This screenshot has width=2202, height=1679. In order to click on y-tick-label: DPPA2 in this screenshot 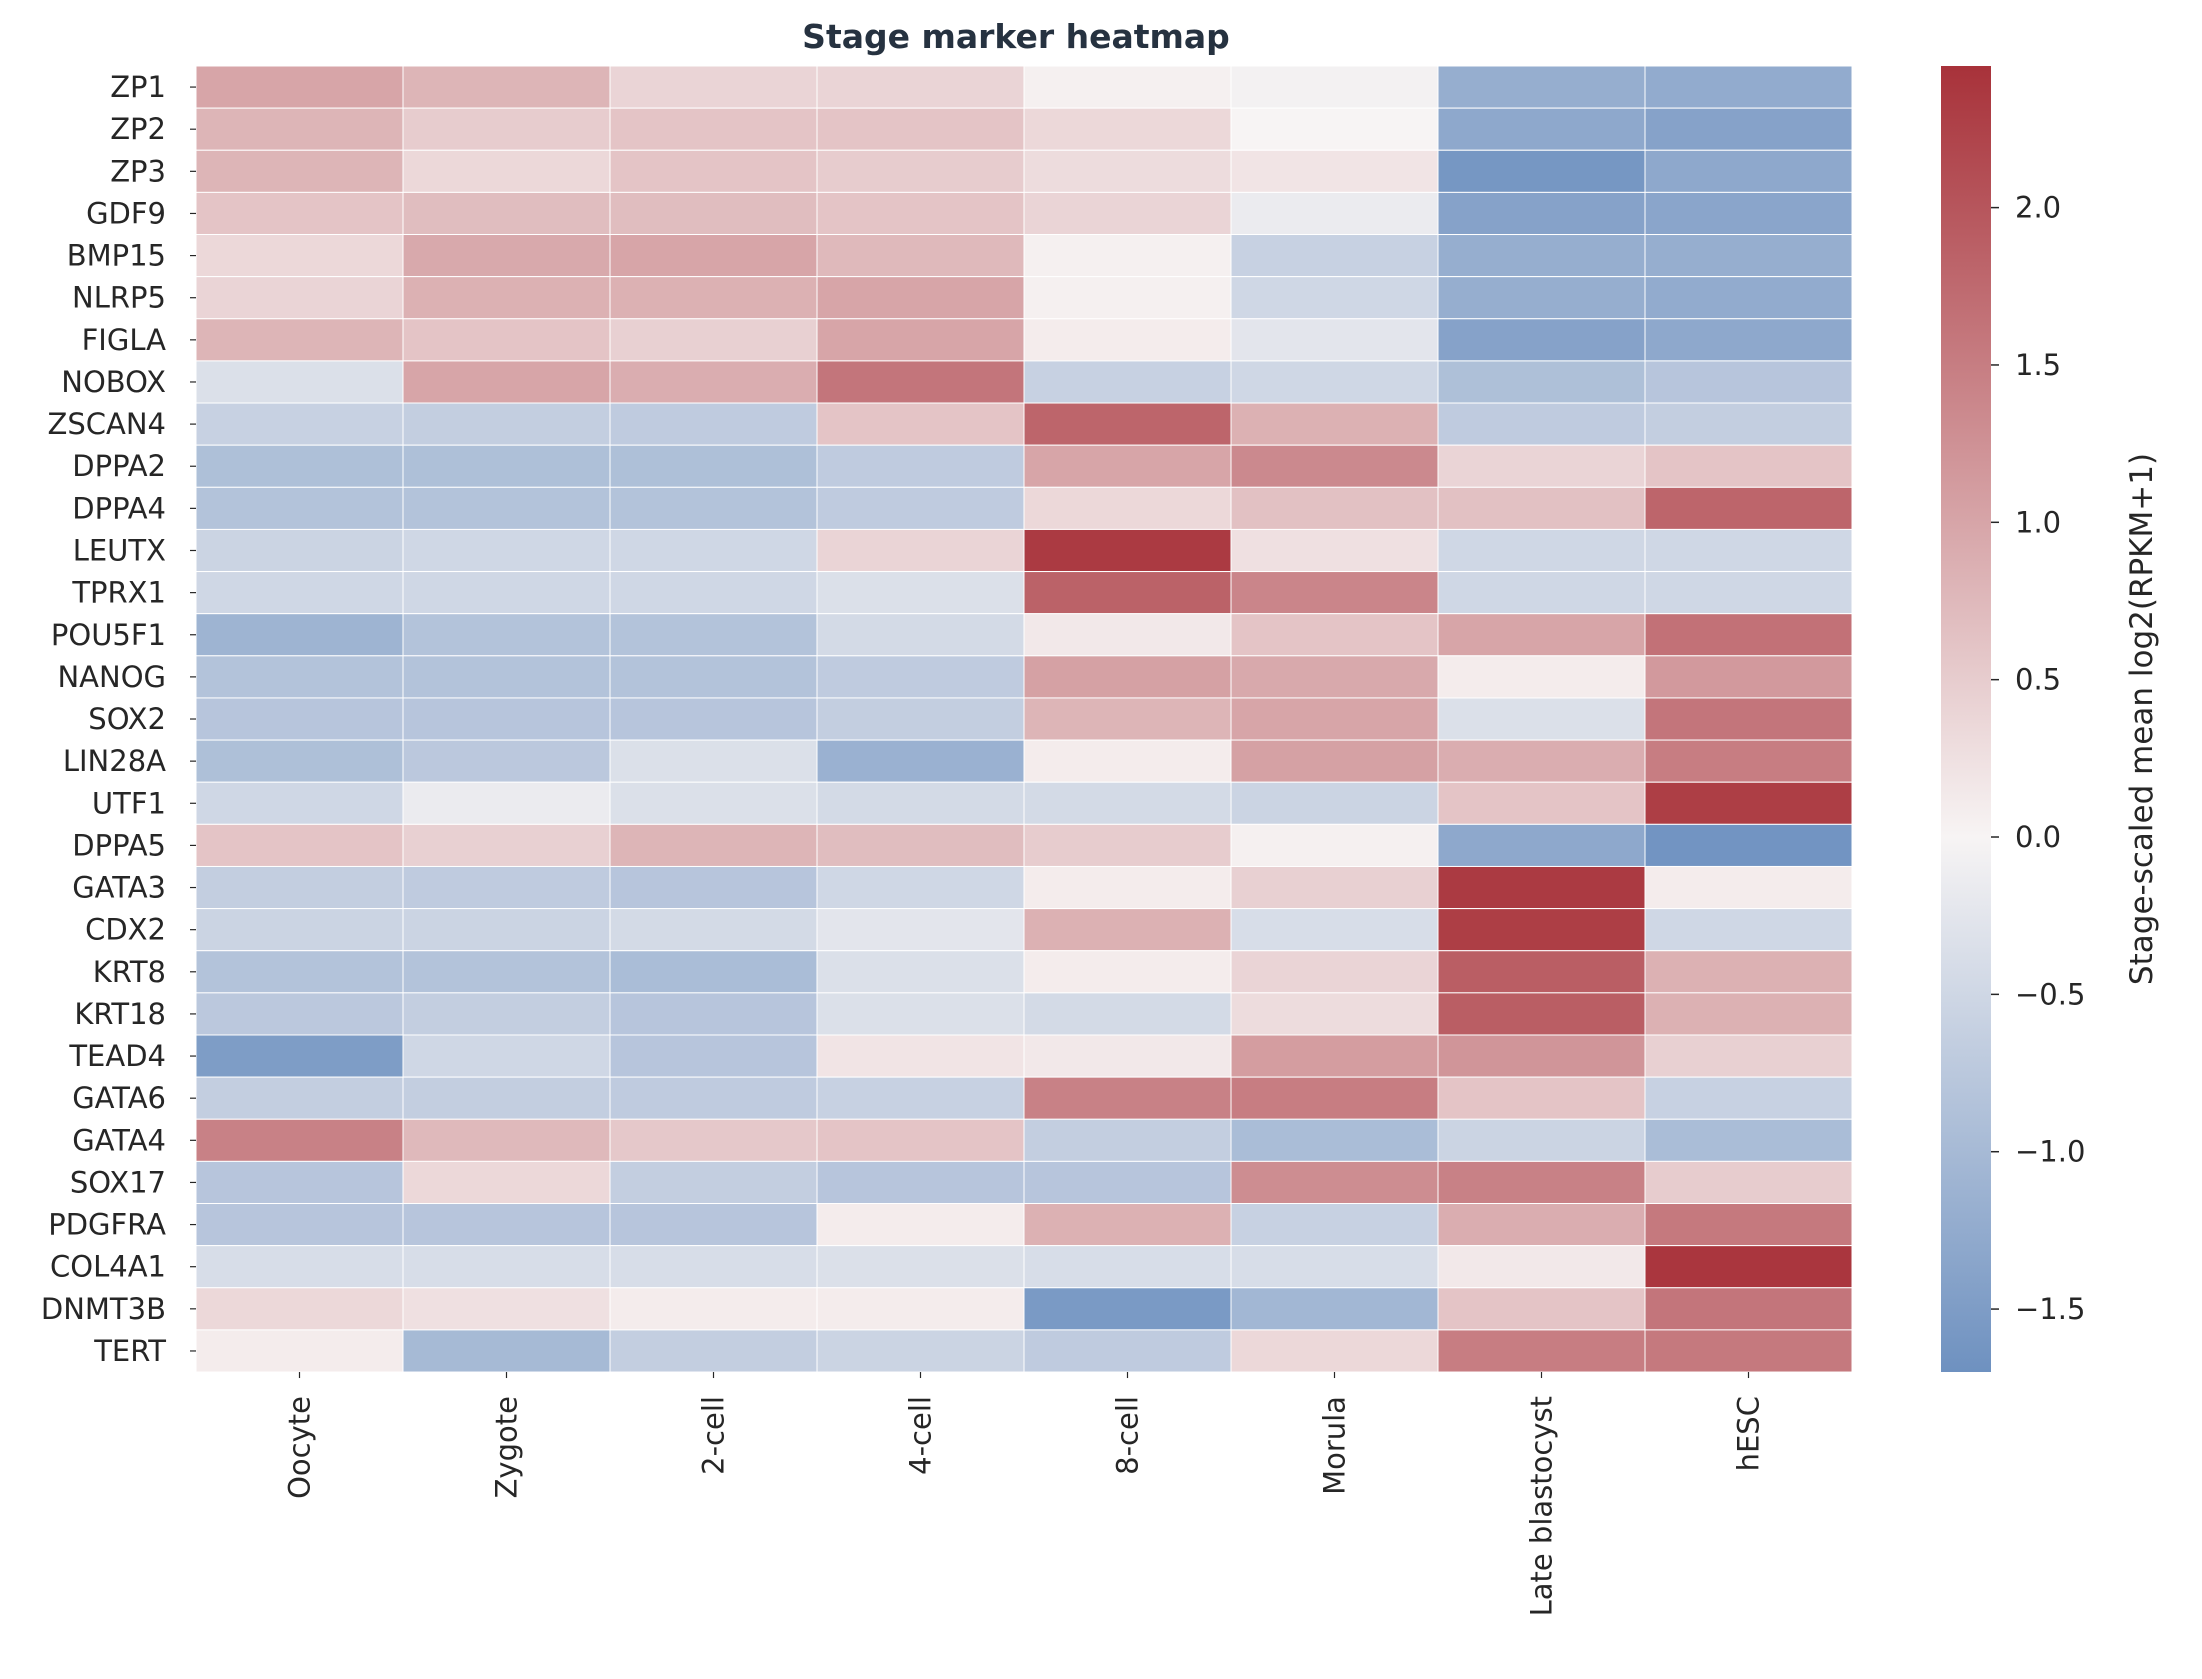, I will do `click(119, 466)`.